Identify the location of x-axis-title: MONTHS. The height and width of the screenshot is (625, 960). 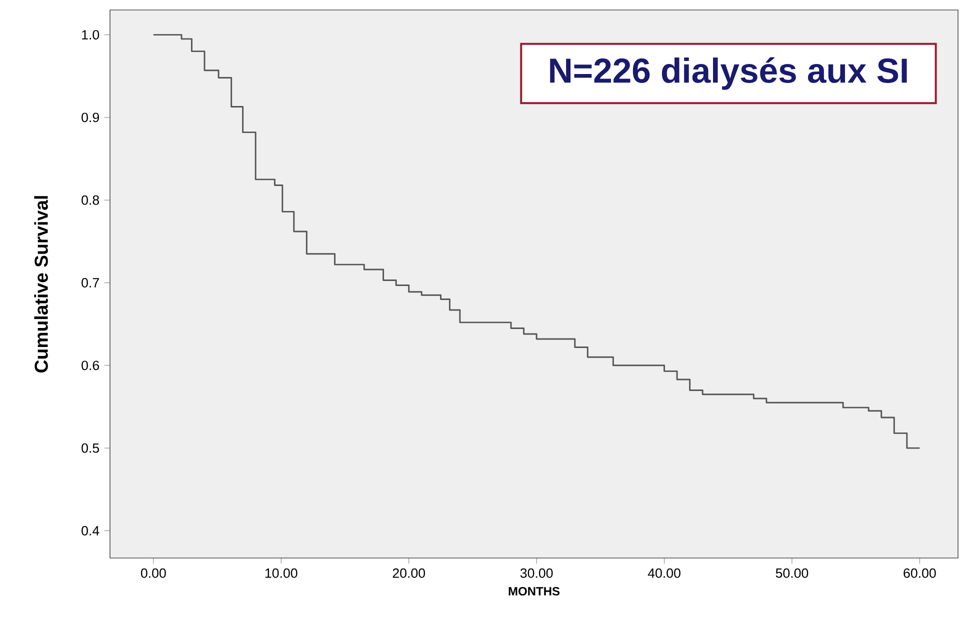
(534, 591).